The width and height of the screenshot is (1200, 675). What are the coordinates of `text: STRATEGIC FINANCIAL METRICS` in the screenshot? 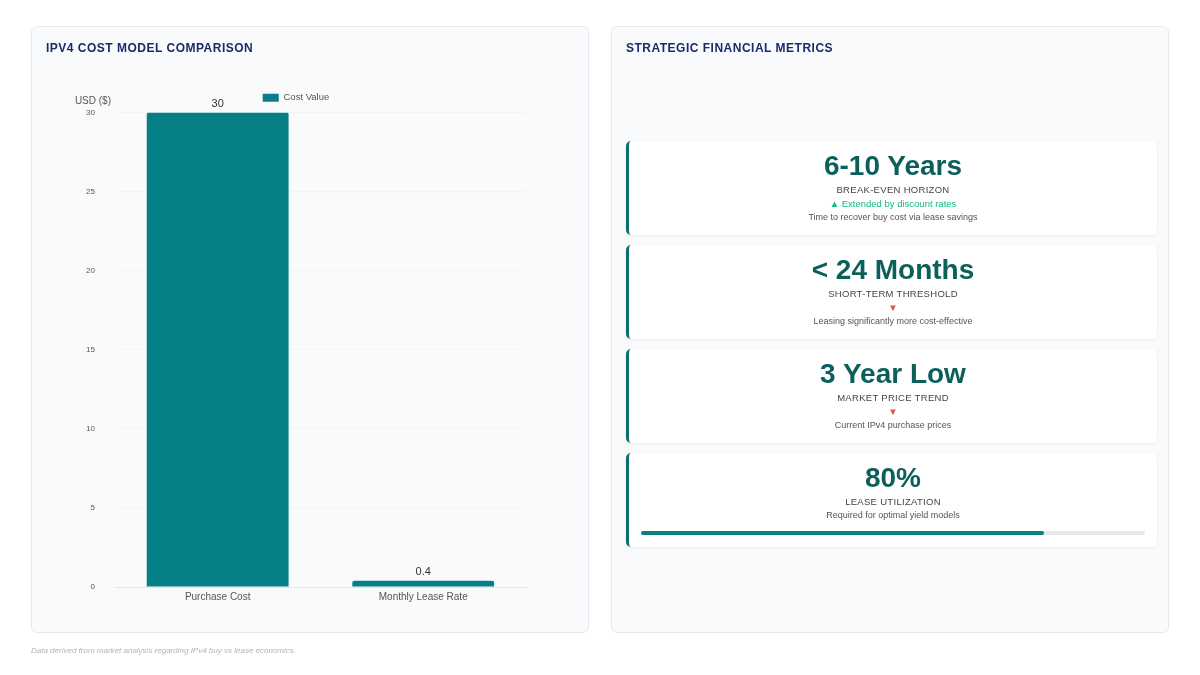 It's located at (730, 48).